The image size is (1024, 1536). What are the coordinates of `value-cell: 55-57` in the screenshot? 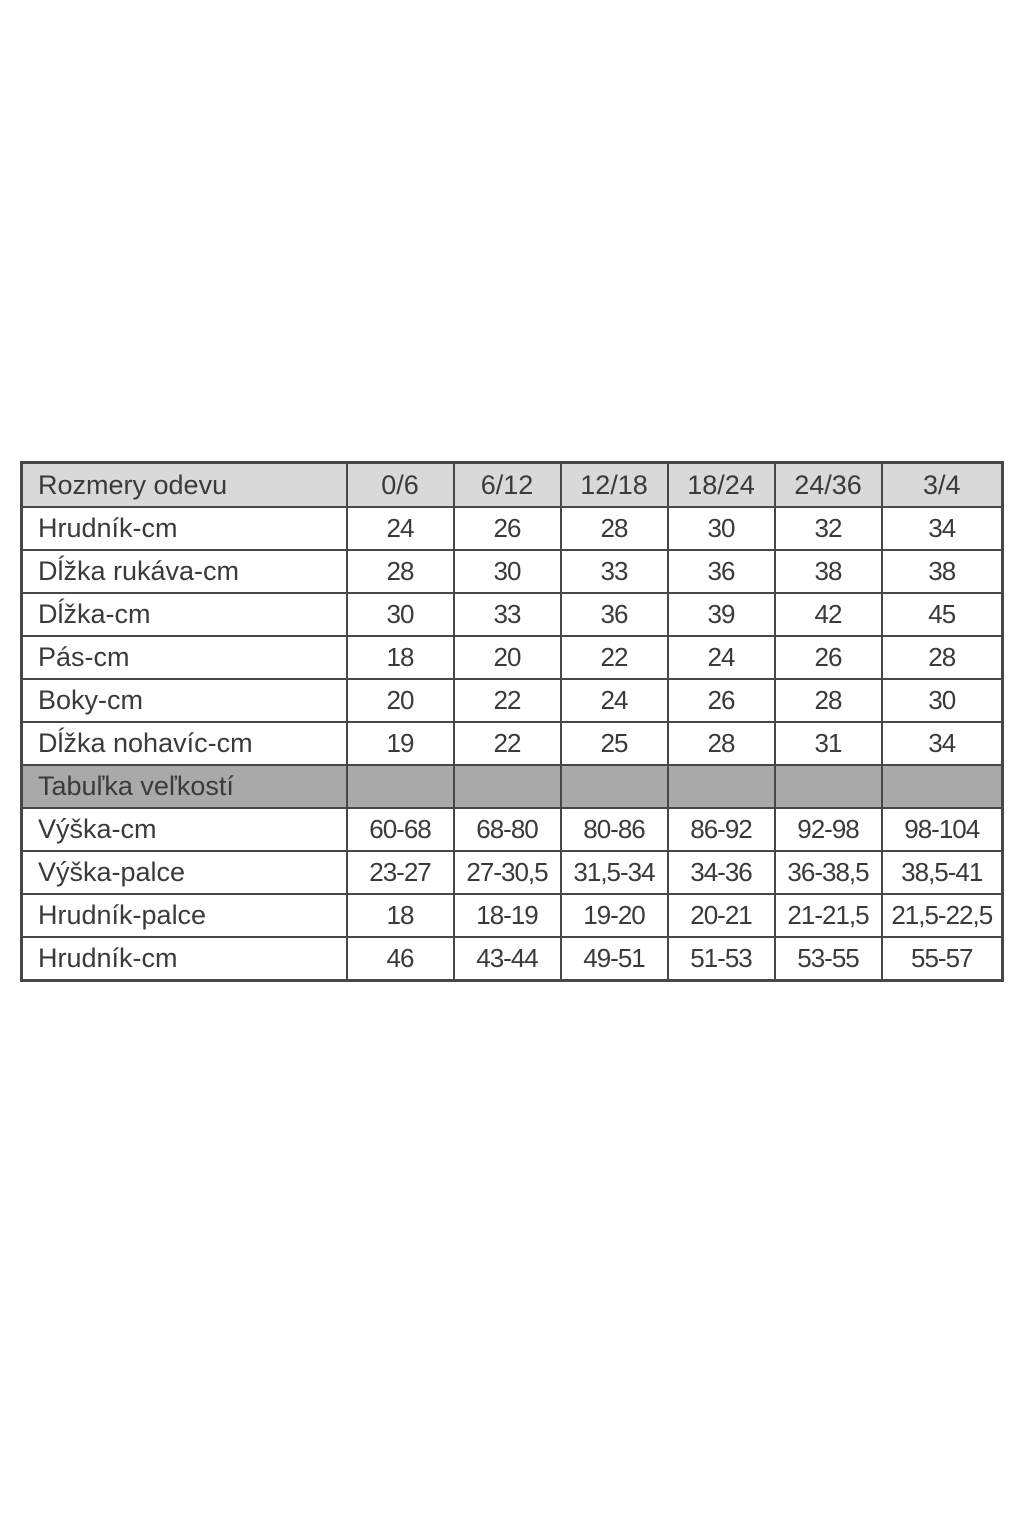 It's located at (942, 959).